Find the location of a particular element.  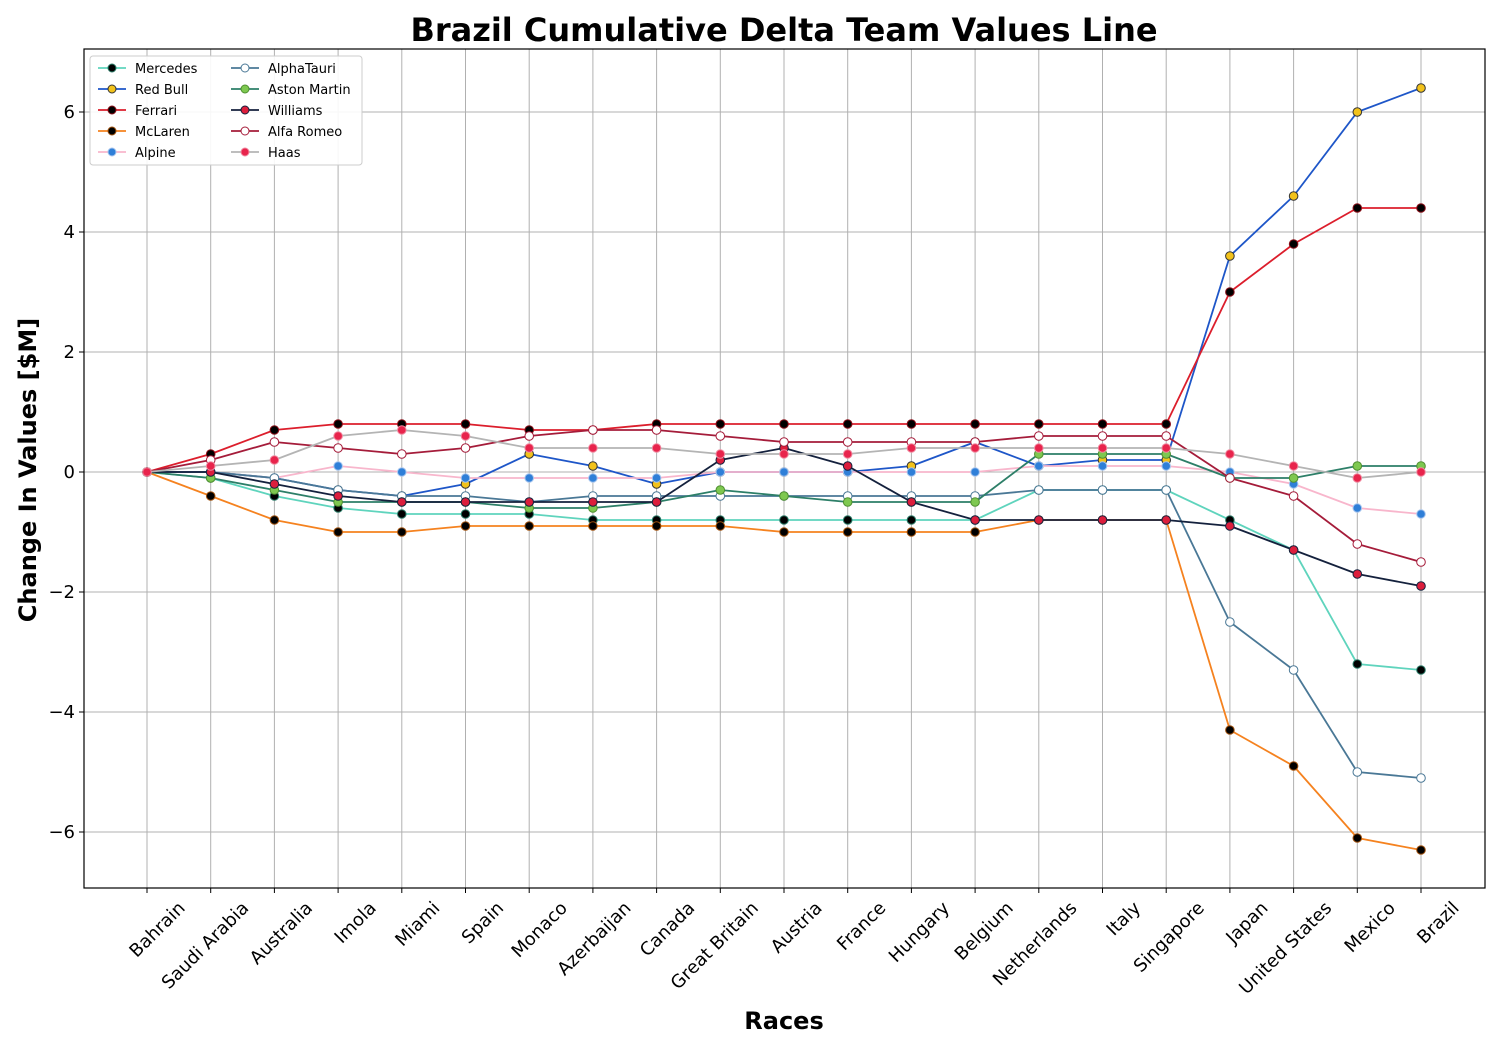

y-axis-ticks: −6 −4 −2 0 2 4 6 is located at coordinates (66, 472).